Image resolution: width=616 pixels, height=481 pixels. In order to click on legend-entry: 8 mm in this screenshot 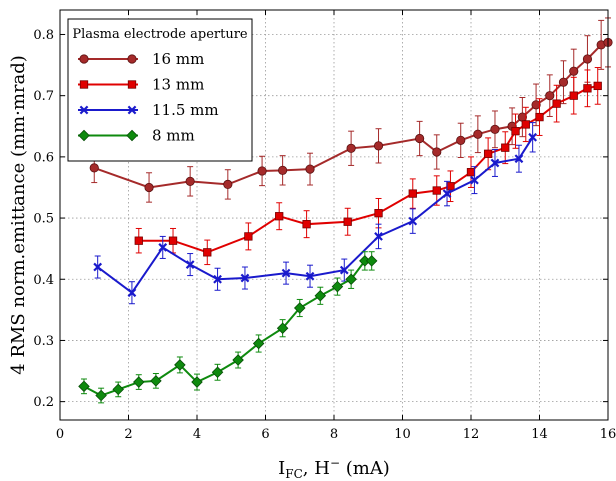, I will do `click(136, 136)`.